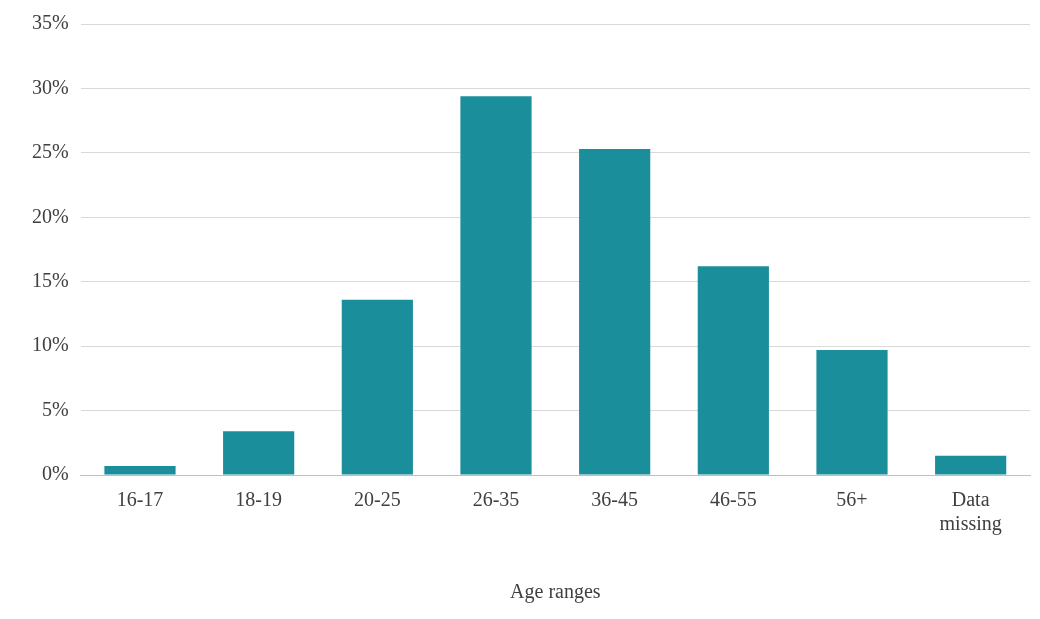 The width and height of the screenshot is (1040, 619). What do you see at coordinates (50, 344) in the screenshot?
I see `y-tick-label: 10%` at bounding box center [50, 344].